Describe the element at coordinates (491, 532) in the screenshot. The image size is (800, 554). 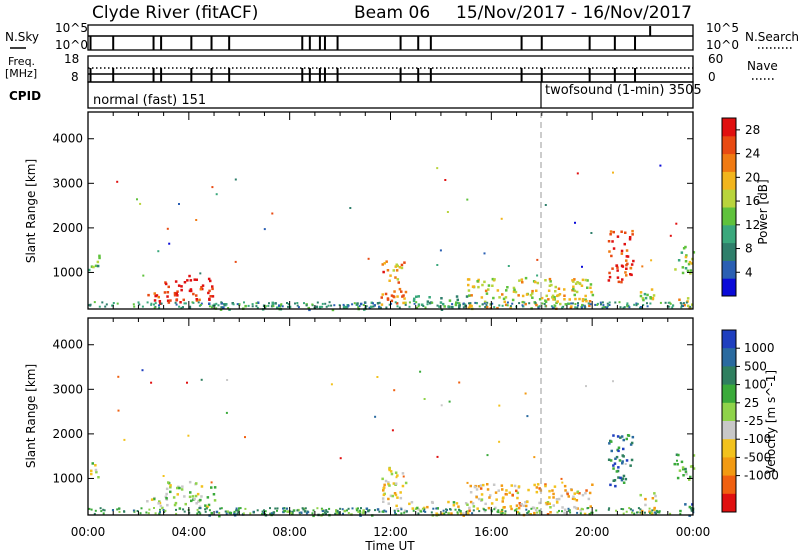
I see `x-tick-label: 16:00` at that location.